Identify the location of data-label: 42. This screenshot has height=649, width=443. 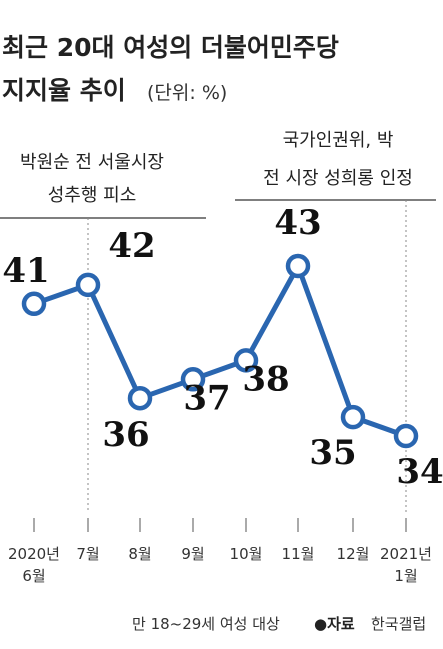
(131, 246).